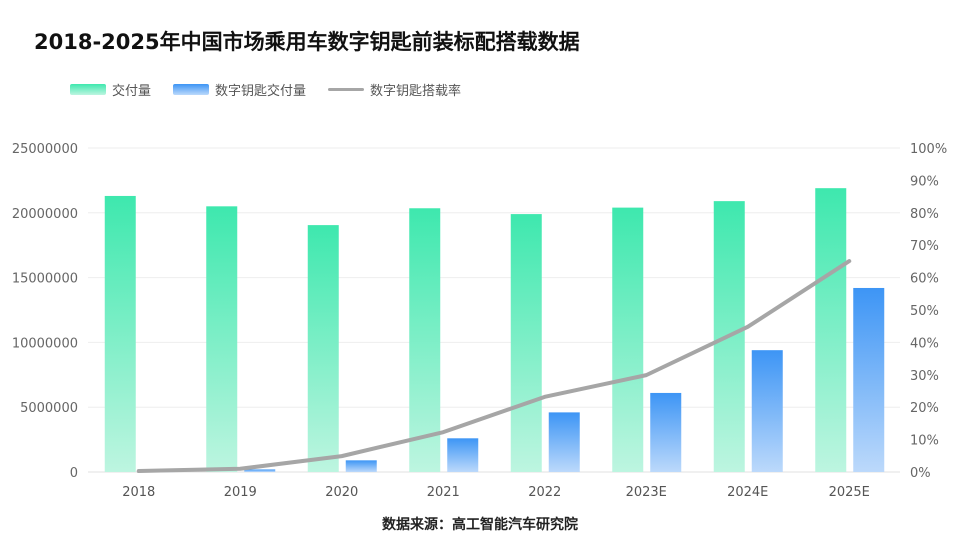  Describe the element at coordinates (416, 91) in the screenshot. I see `legend-label: 数字钥匙搭载率` at that location.